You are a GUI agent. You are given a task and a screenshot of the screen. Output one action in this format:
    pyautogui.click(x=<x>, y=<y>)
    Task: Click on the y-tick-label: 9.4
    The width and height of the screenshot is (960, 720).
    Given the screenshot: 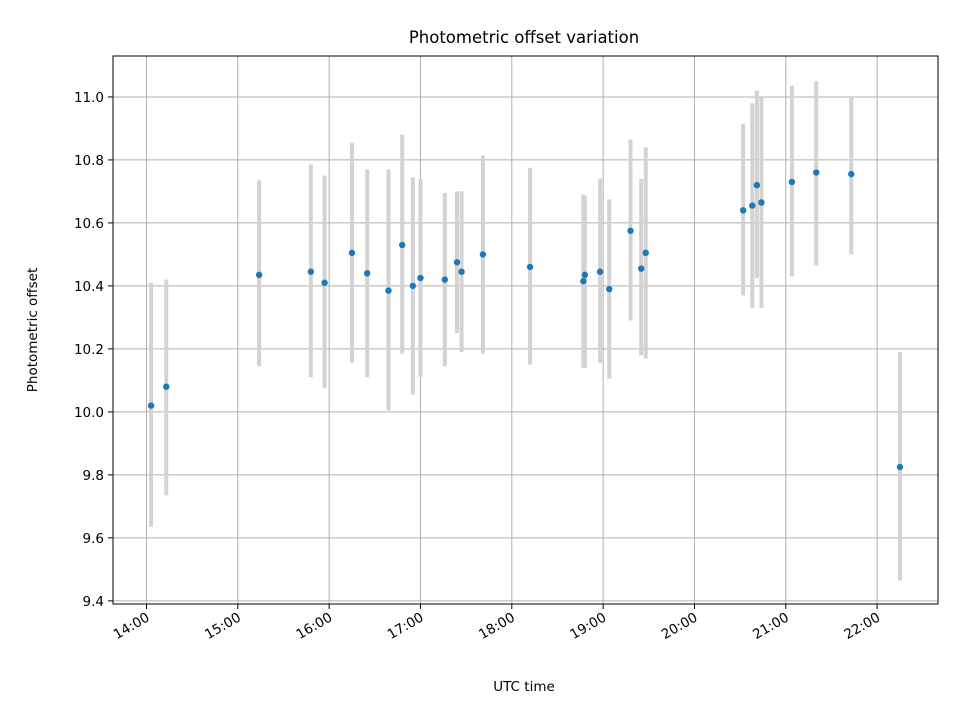 What is the action you would take?
    pyautogui.click(x=93, y=602)
    